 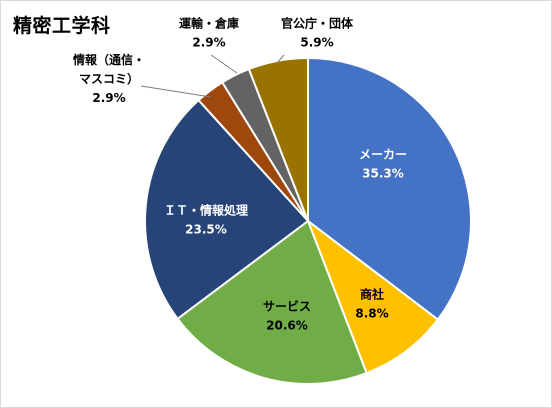 I want to click on chart-title: 精密工学科, so click(x=62, y=26).